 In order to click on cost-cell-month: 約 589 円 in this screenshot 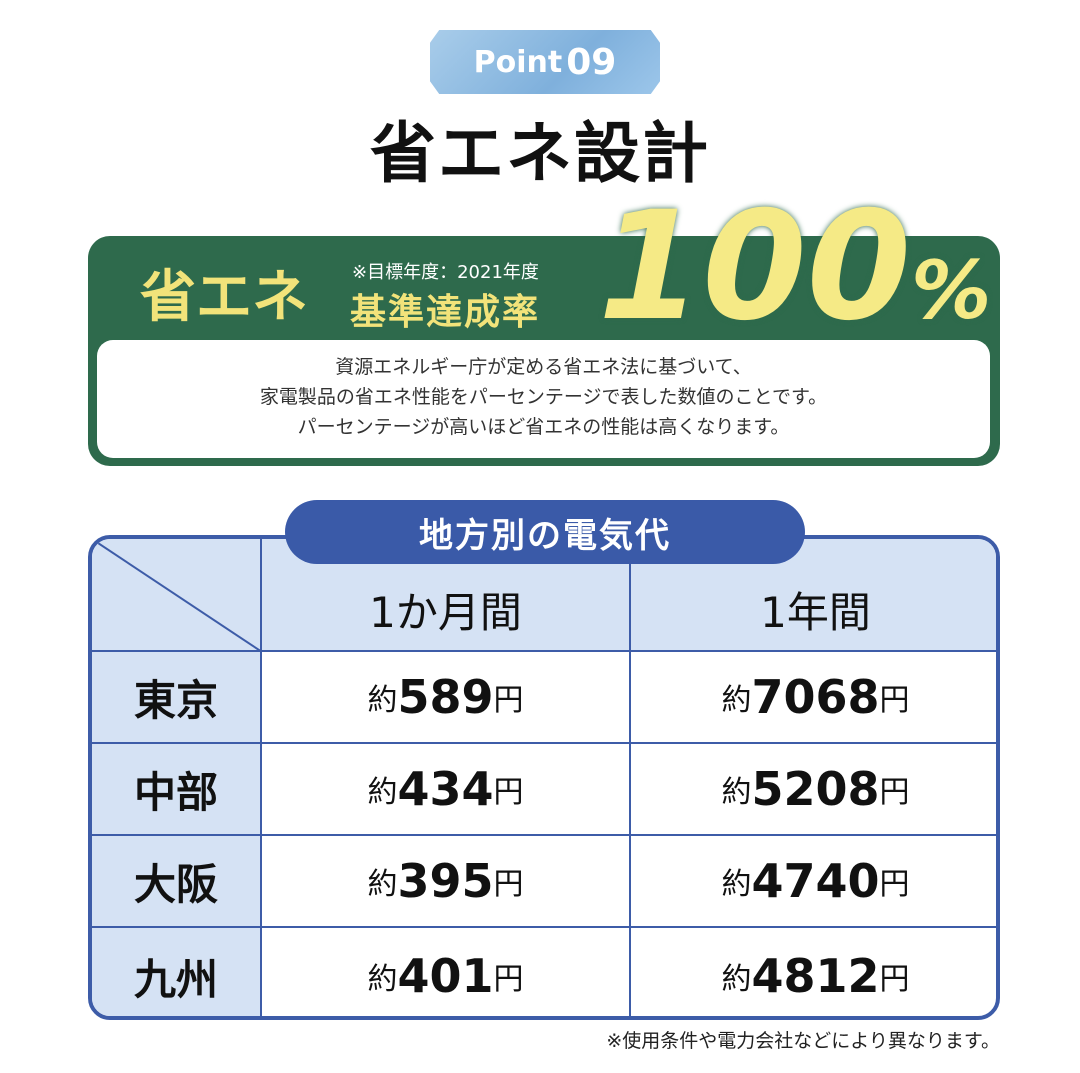, I will do `click(446, 698)`.